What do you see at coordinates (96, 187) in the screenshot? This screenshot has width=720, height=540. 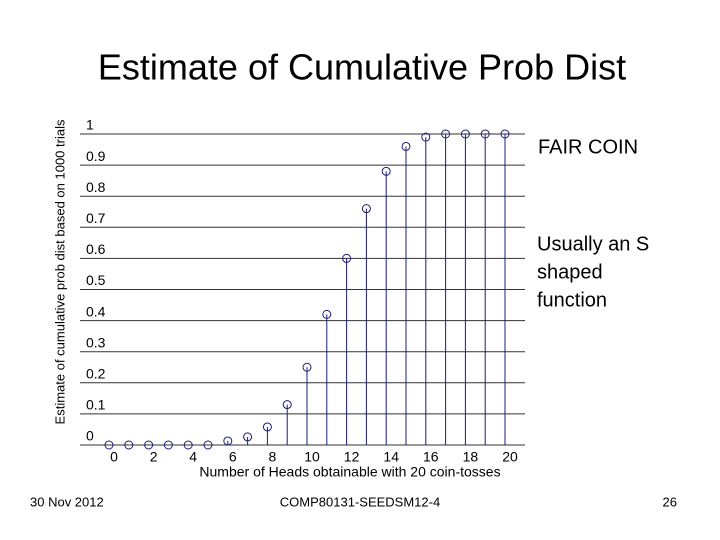 I see `y-tick-label: 0.8` at bounding box center [96, 187].